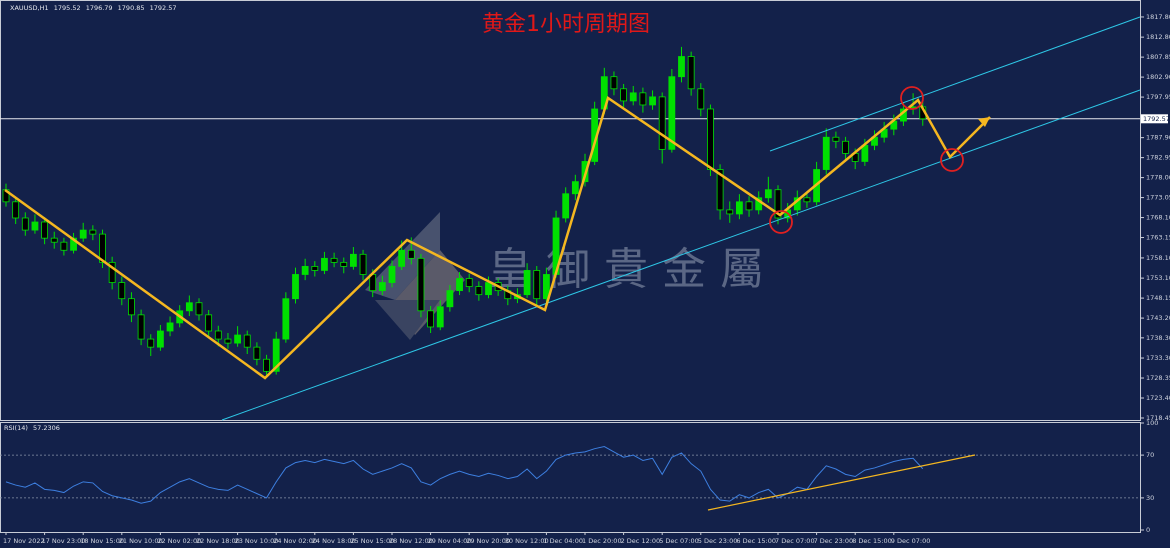 The image size is (1170, 548). I want to click on x-tick-label: 21 Nov 10:00, so click(141, 541).